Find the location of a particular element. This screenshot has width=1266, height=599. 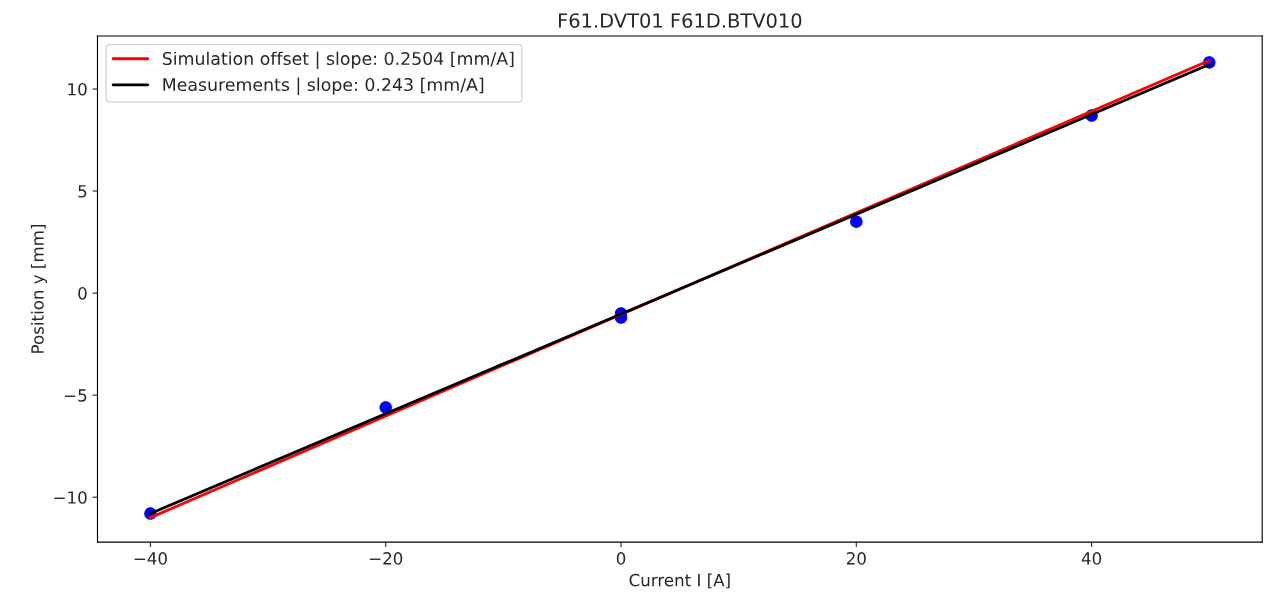

x-tick-label: 20 is located at coordinates (856, 558).